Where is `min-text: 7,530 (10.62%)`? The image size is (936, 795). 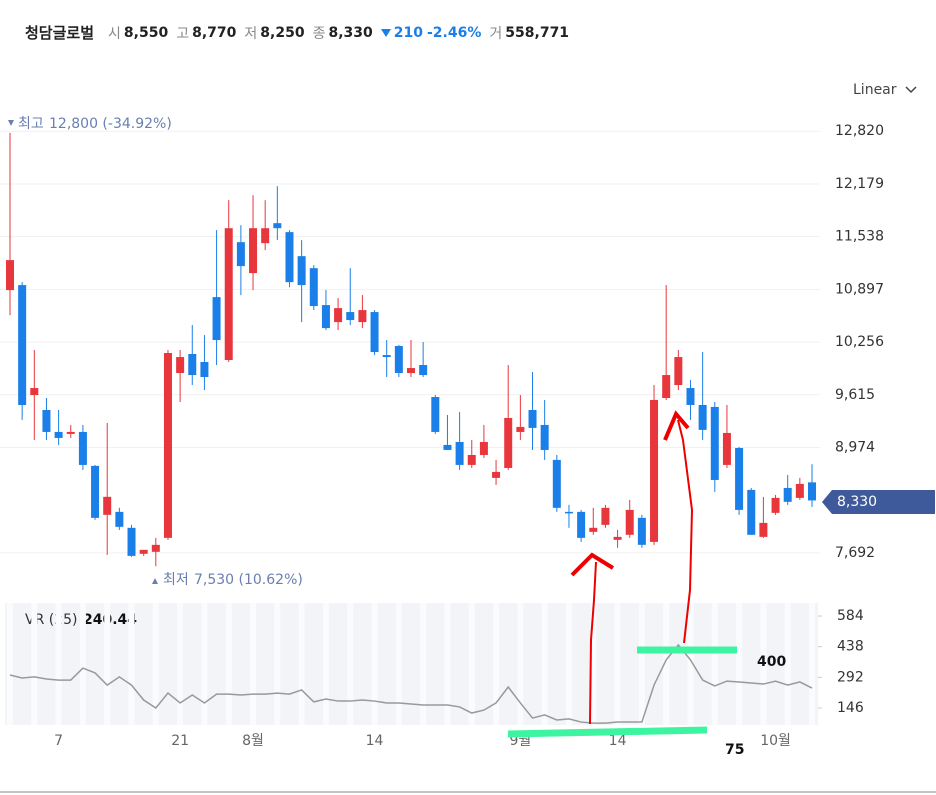 min-text: 7,530 (10.62%) is located at coordinates (248, 580).